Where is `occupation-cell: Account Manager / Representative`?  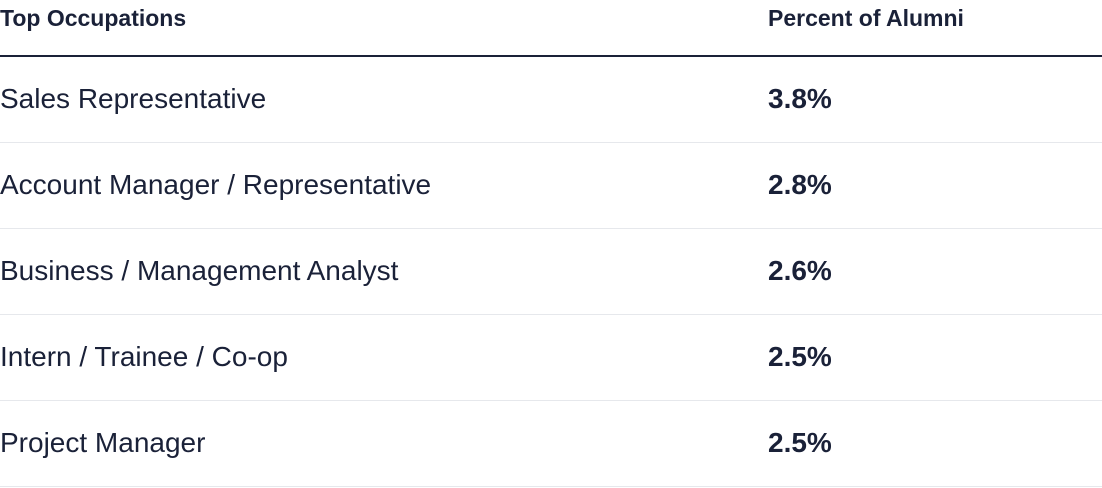 occupation-cell: Account Manager / Representative is located at coordinates (384, 185).